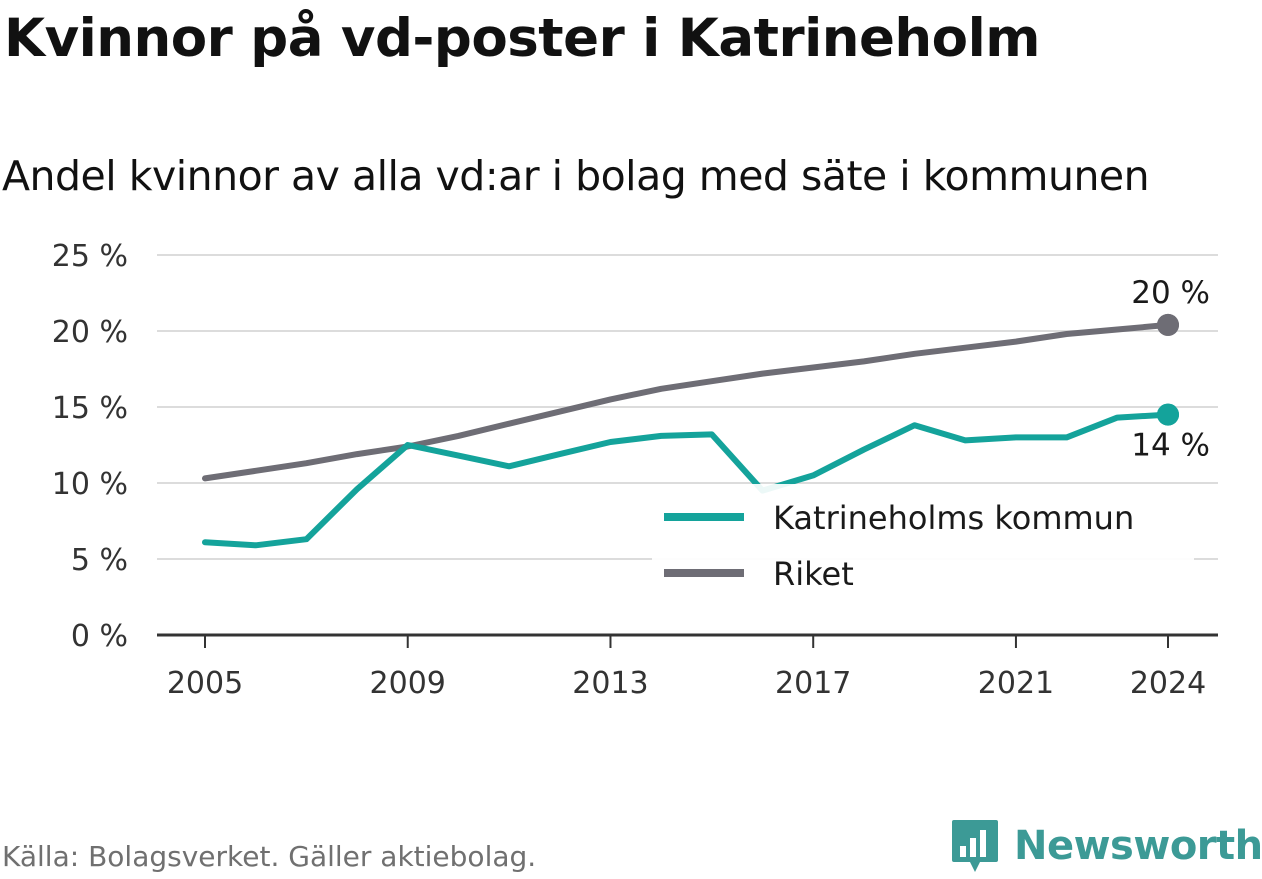 Image resolution: width=1262 pixels, height=879 pixels. What do you see at coordinates (90, 446) in the screenshot?
I see `y-axis-ticks: 0 % 5 % 10 % 15 % 20 % 25 %` at bounding box center [90, 446].